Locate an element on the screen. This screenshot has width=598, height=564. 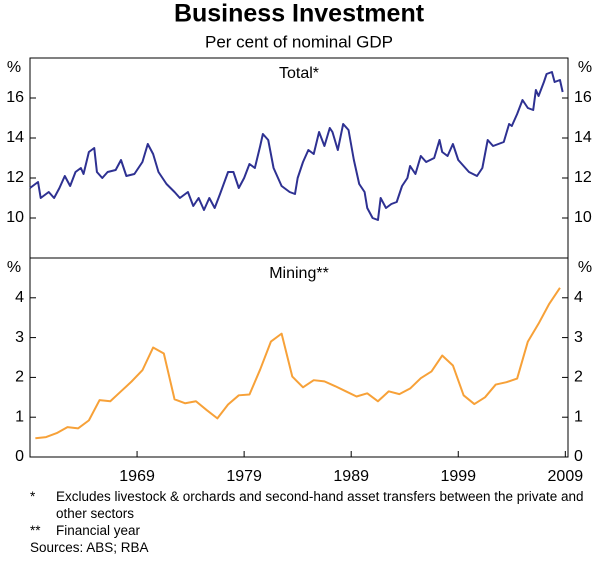
x-tick-label: 1989 is located at coordinates (351, 476).